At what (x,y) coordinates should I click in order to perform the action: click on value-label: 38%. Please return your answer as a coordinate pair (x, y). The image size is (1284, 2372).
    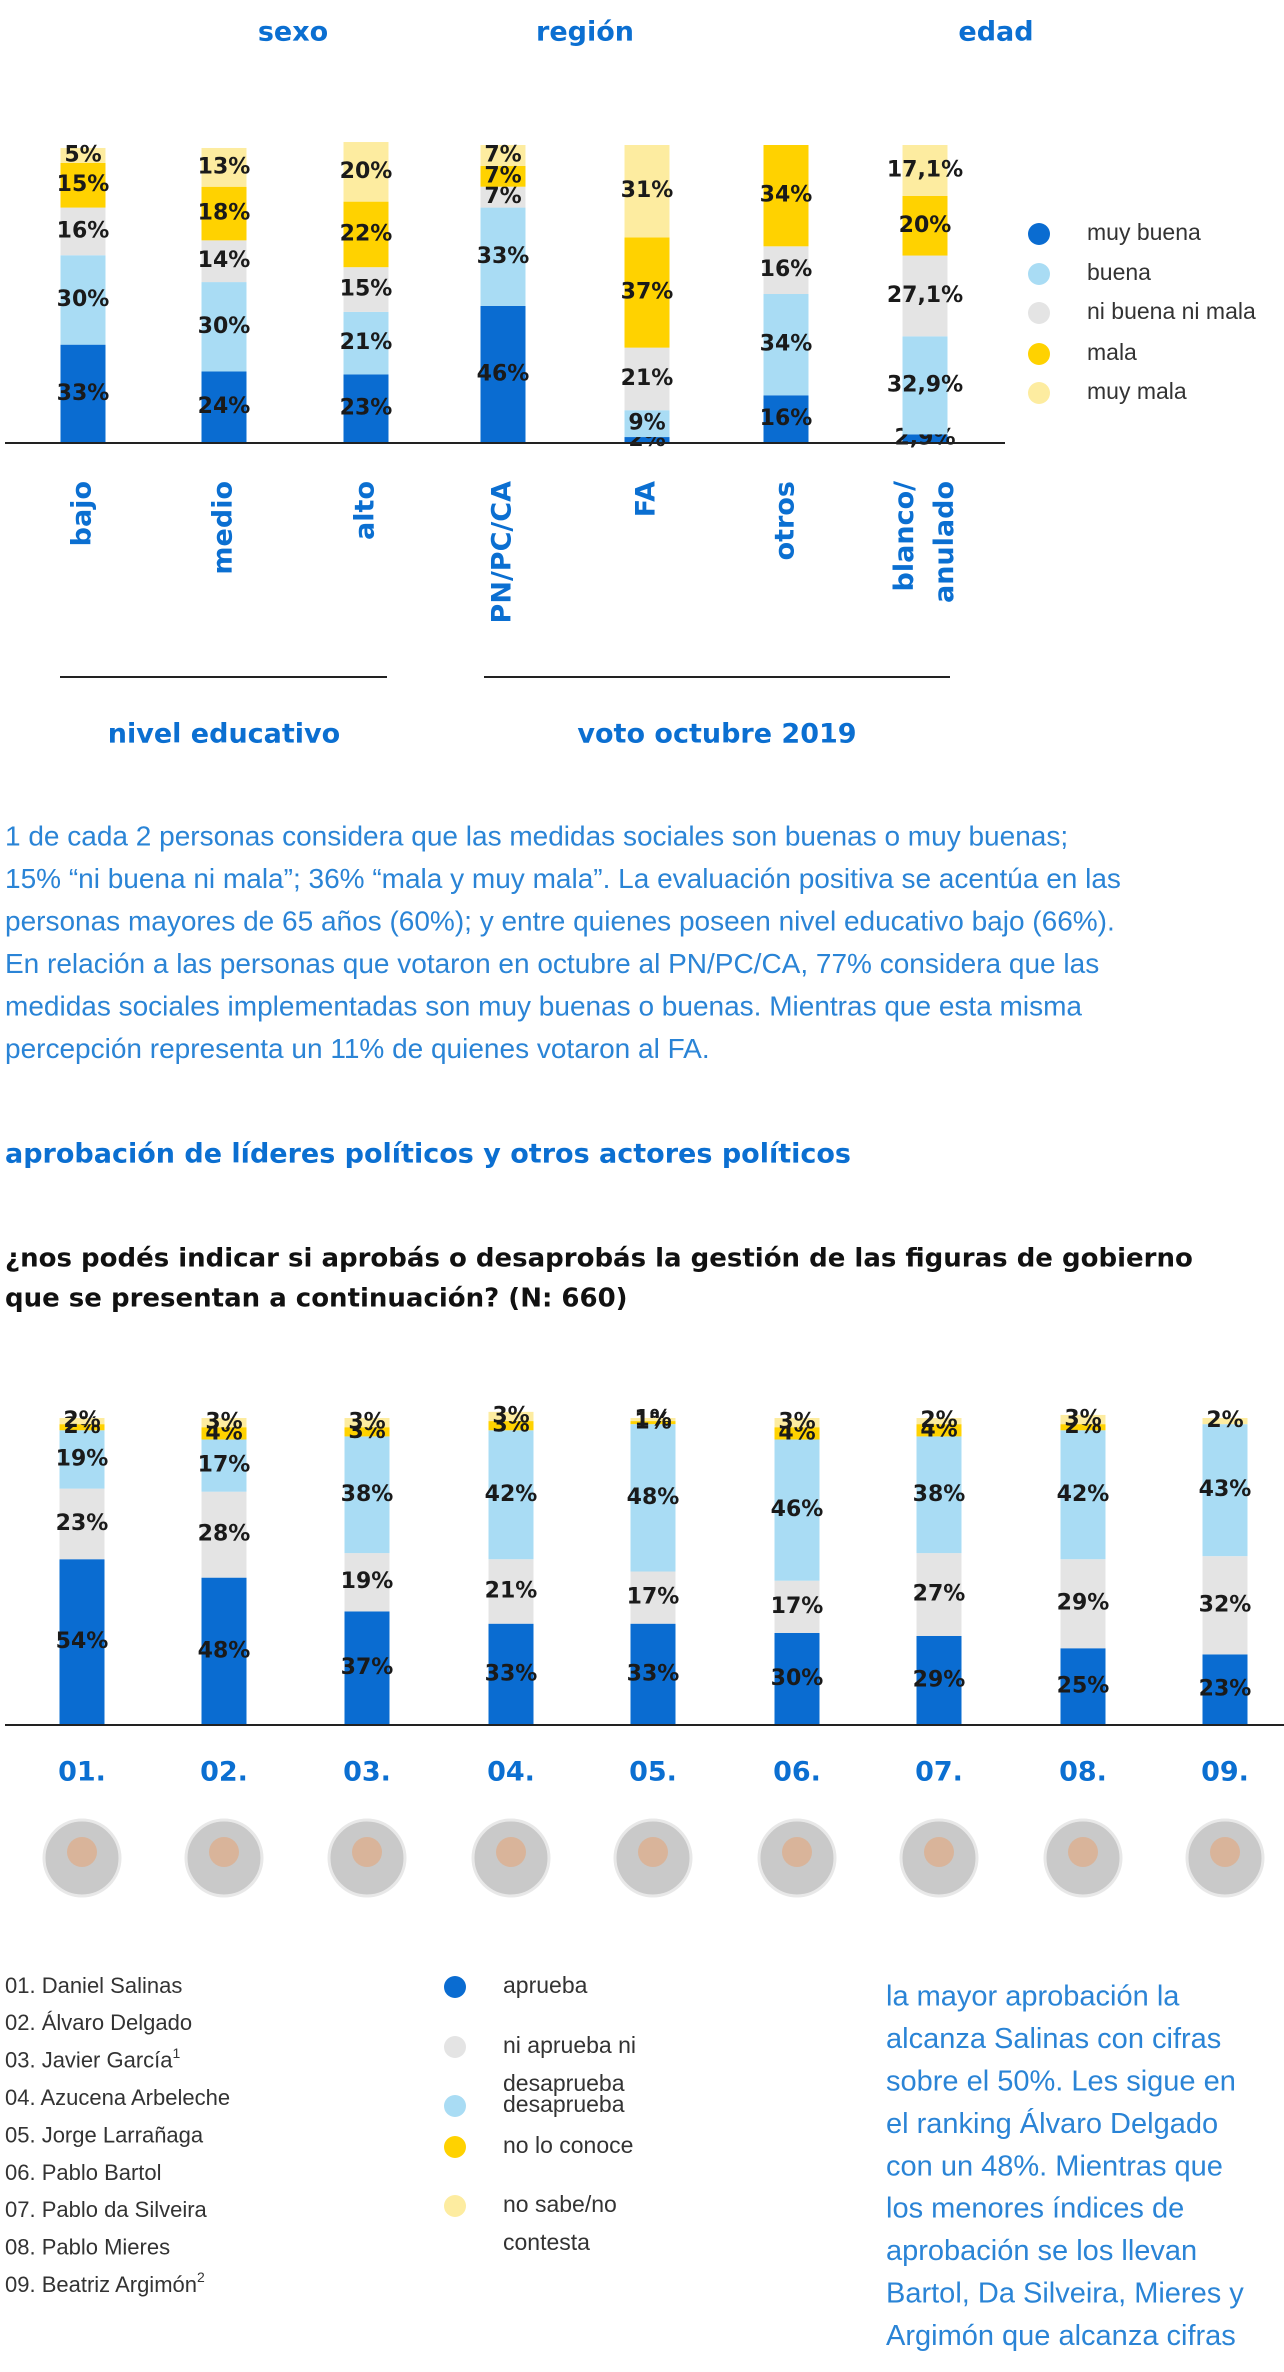
    Looking at the image, I should click on (367, 1494).